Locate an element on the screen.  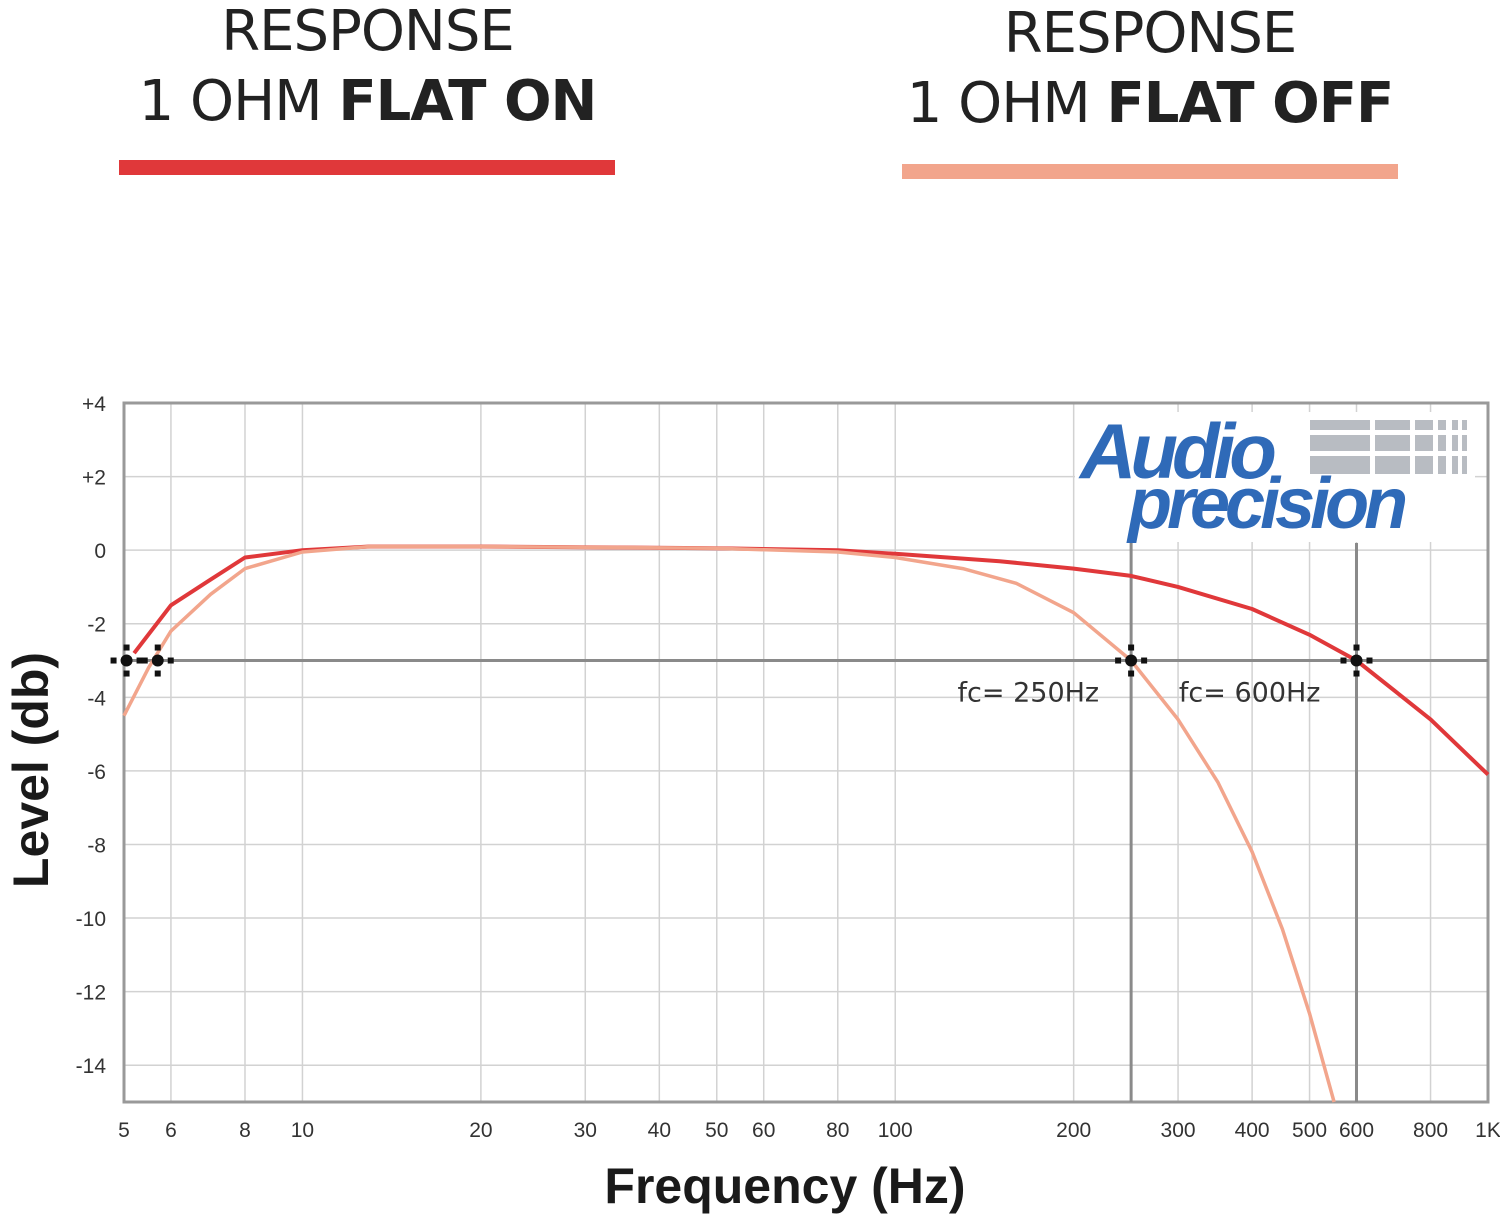
x-tick-label: 10 is located at coordinates (302, 1130).